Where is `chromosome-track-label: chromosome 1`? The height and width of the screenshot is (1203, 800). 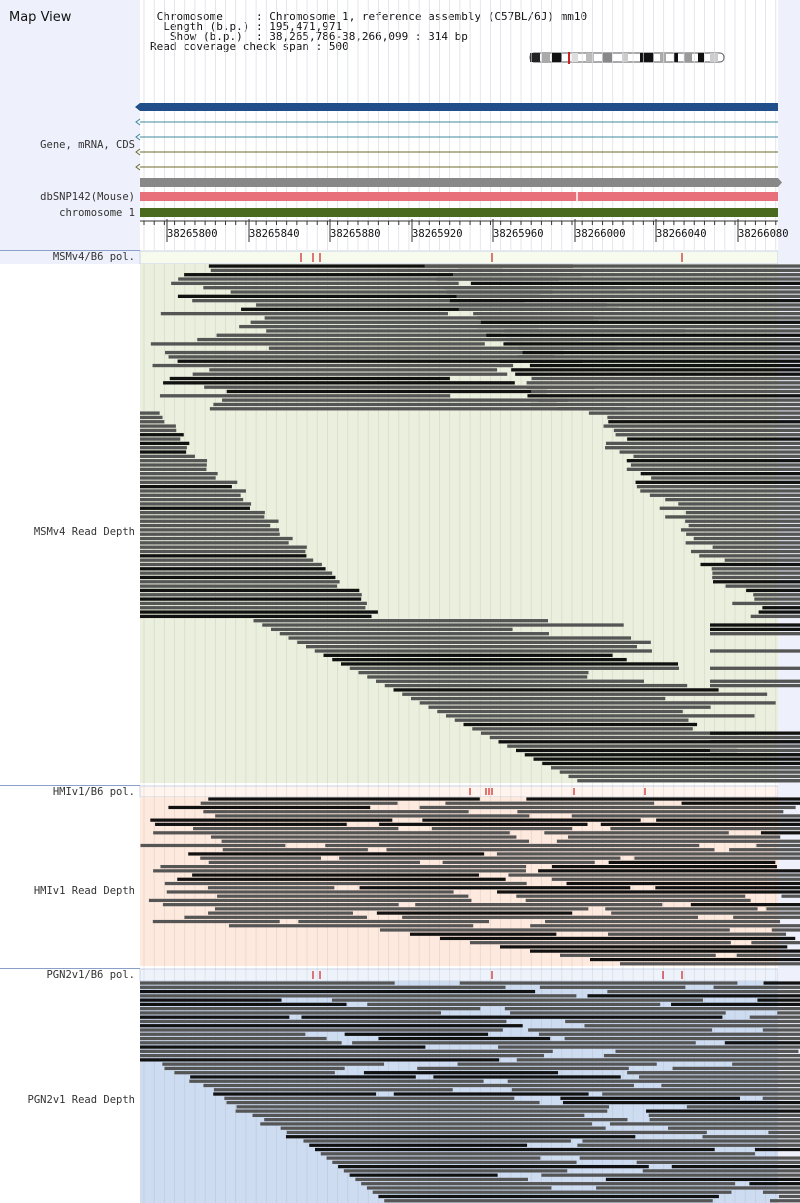
chromosome-track-label: chromosome 1 is located at coordinates (97, 213).